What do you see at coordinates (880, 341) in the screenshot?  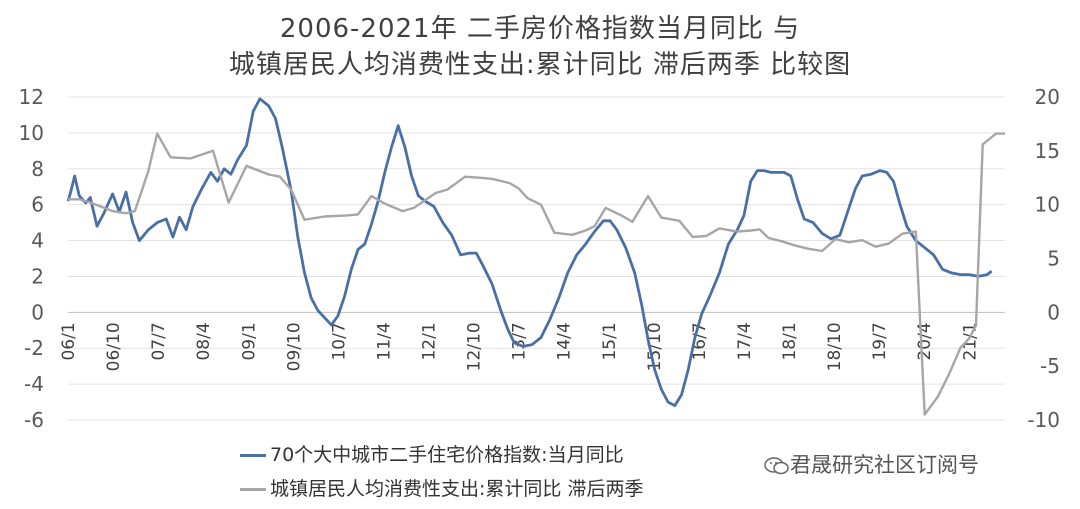 I see `x-axis-tick-label: 19/7` at bounding box center [880, 341].